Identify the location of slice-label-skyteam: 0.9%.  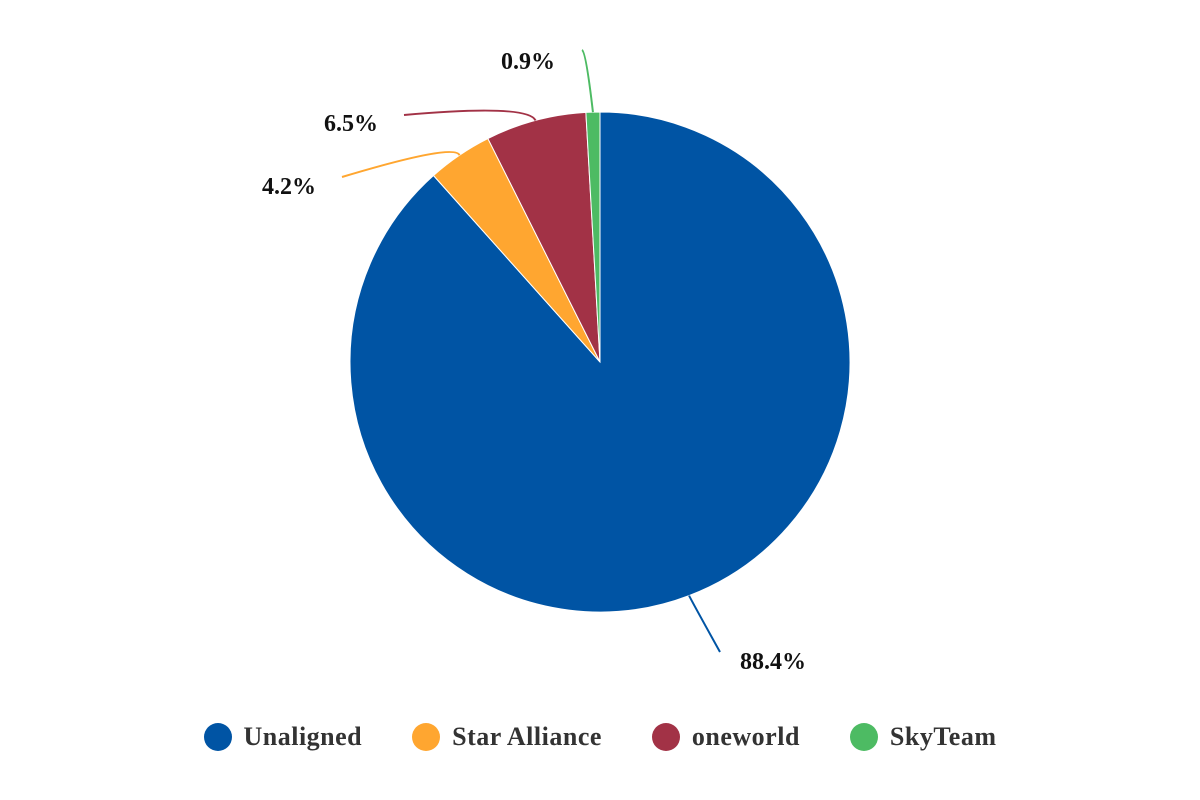
(528, 62).